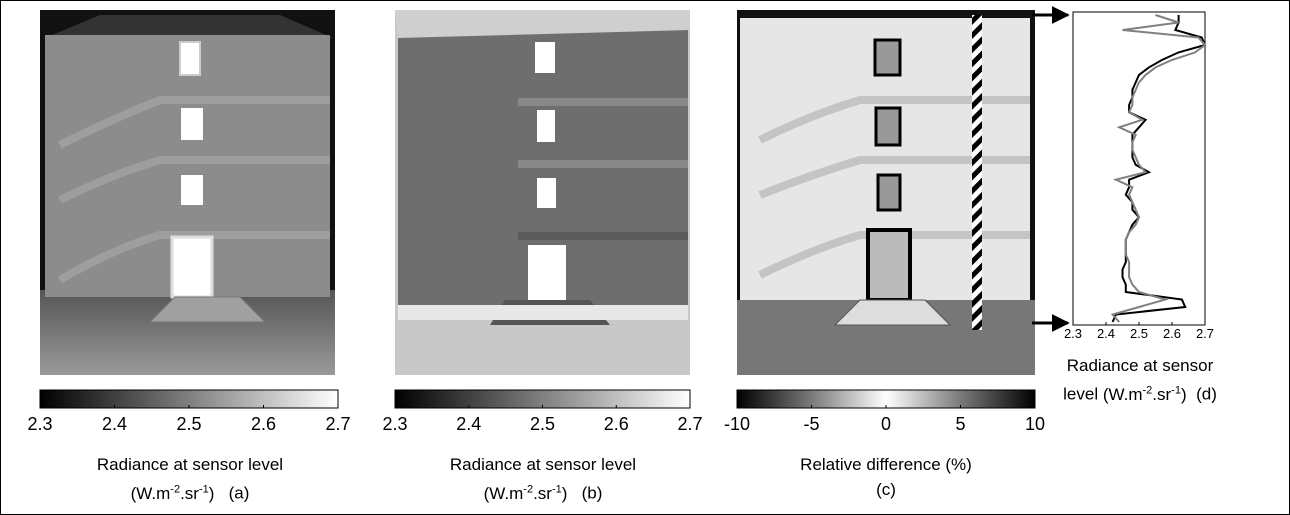 This screenshot has width=1290, height=515. Describe the element at coordinates (886, 489) in the screenshot. I see `panel-label: (c)` at that location.